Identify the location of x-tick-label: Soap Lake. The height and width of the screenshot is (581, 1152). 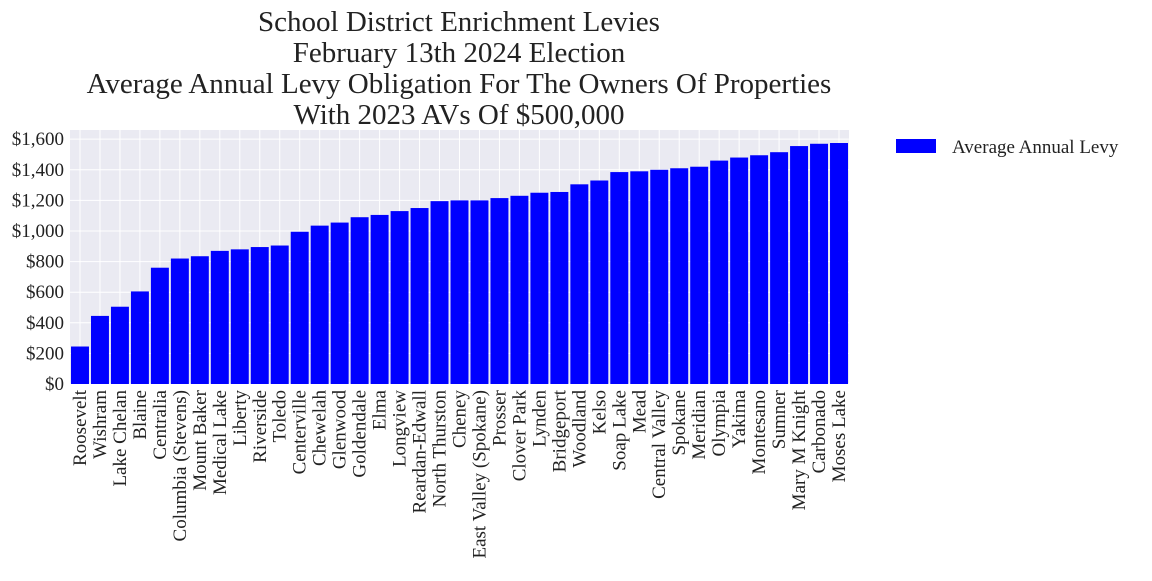
(619, 430).